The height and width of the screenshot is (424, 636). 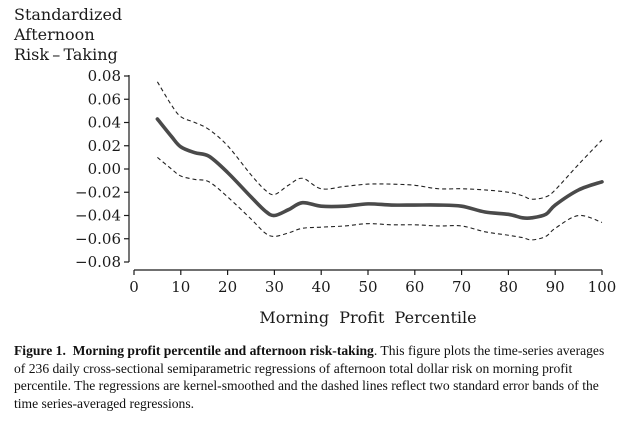 I want to click on y-tick-label: 0.06, so click(x=104, y=99).